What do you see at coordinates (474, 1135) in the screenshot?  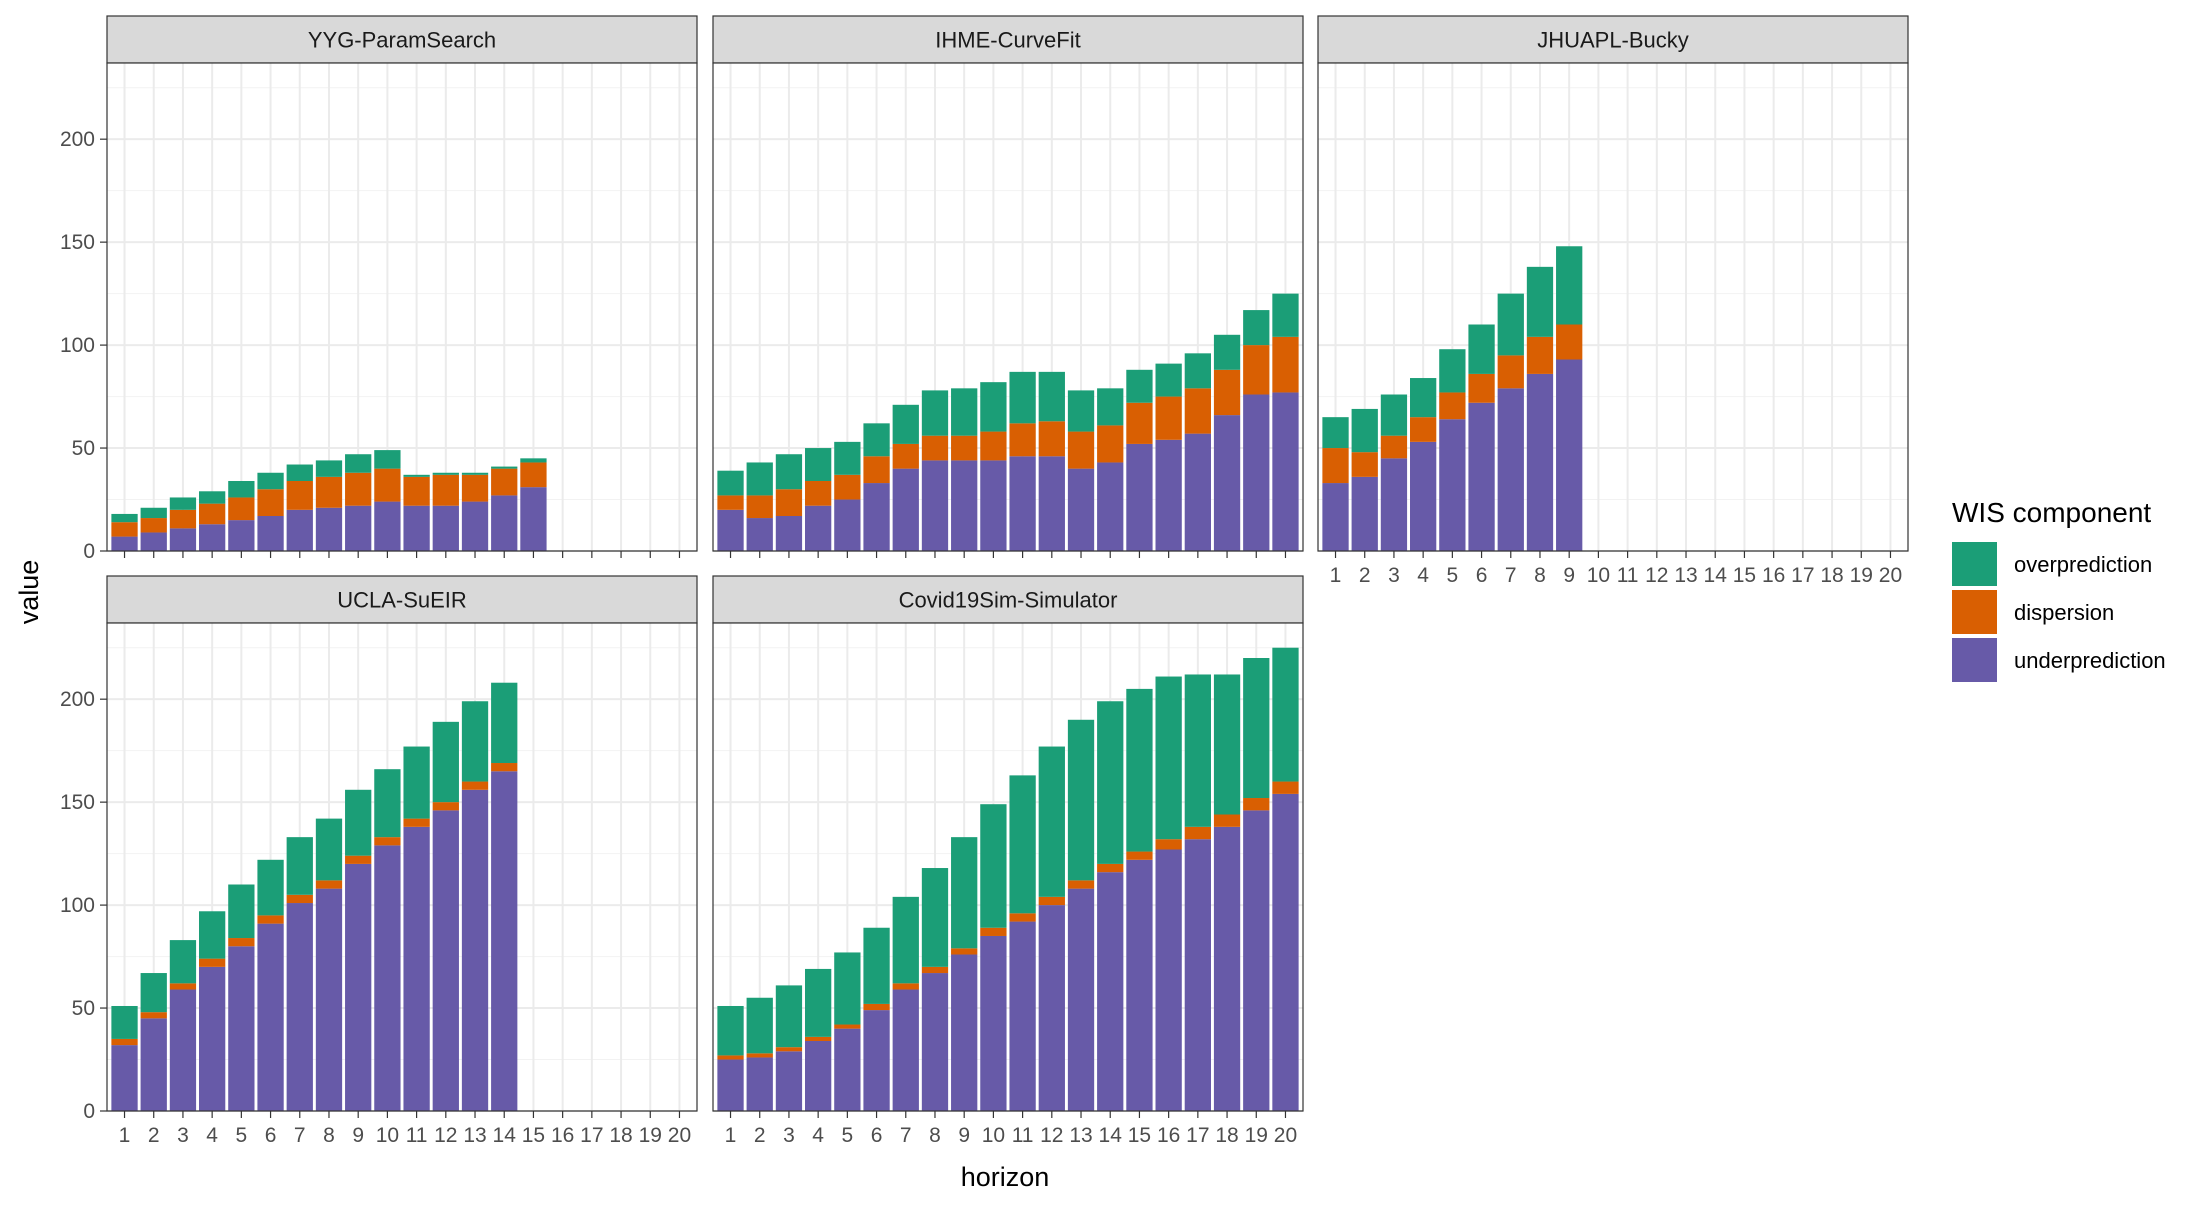 I see `x-tick-label: 13` at bounding box center [474, 1135].